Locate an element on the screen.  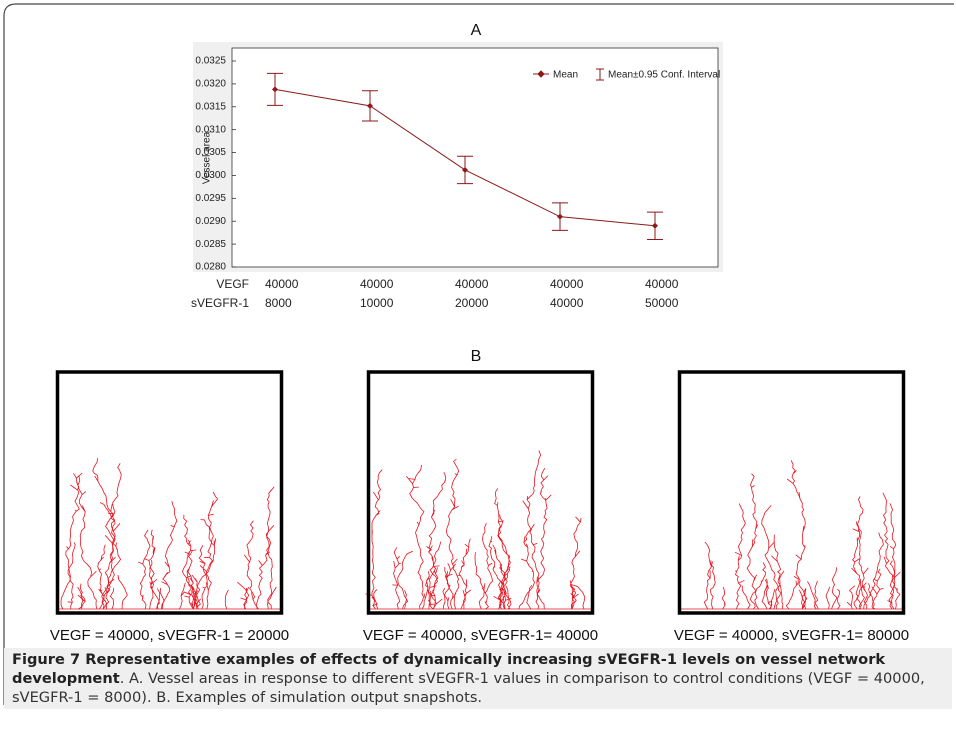
x-tick-label: 20000 is located at coordinates (472, 303).